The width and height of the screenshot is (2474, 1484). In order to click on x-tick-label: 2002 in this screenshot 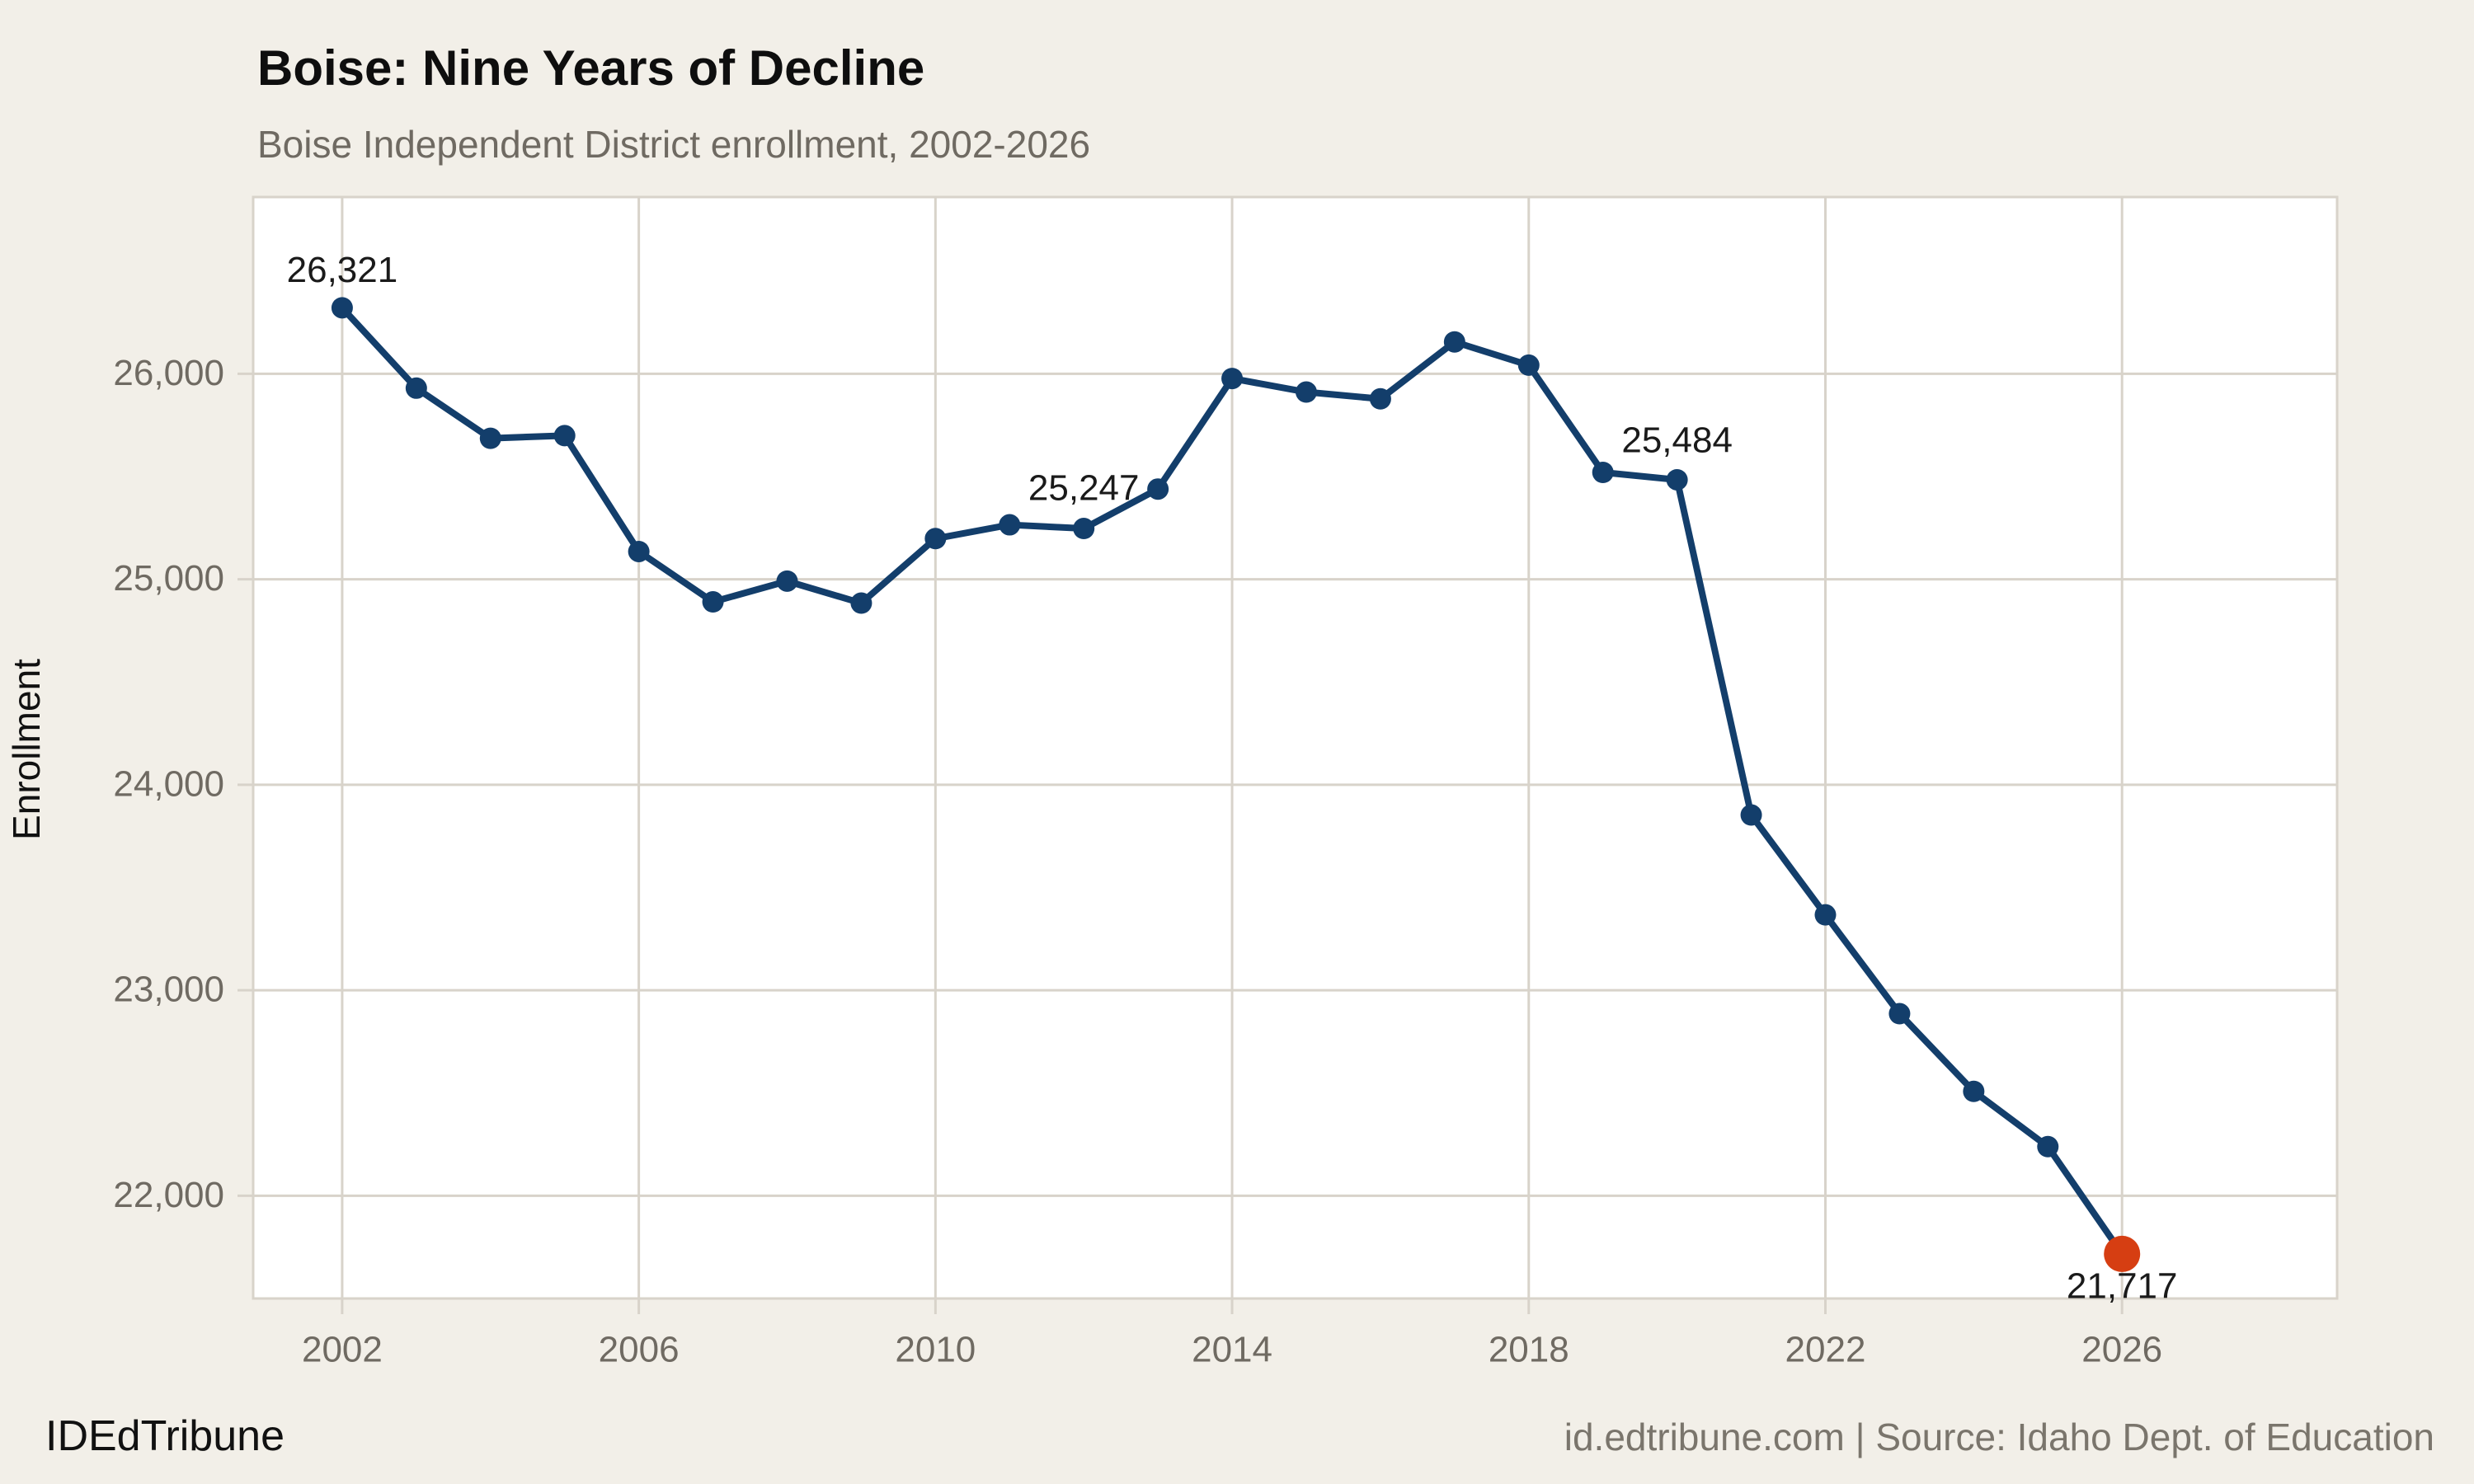, I will do `click(342, 1350)`.